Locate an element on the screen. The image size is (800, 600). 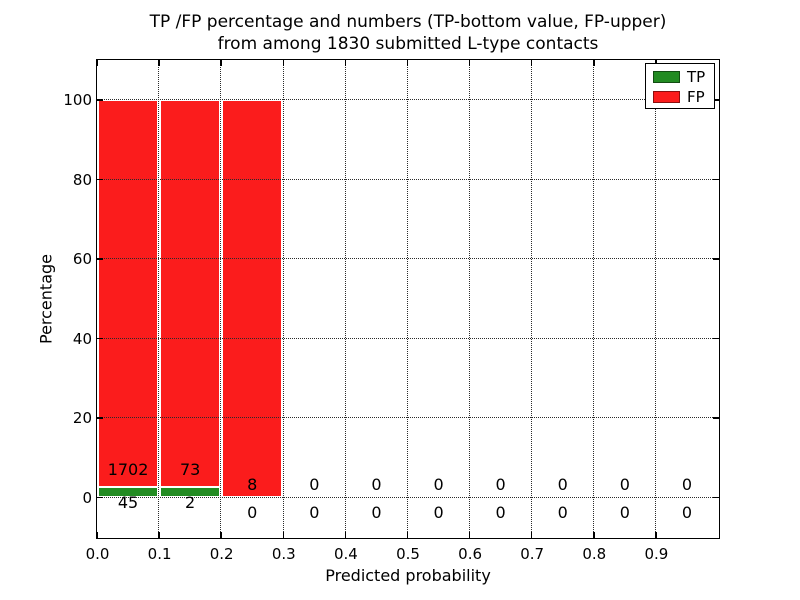
x-axis-label: Predicted probability is located at coordinates (408, 575).